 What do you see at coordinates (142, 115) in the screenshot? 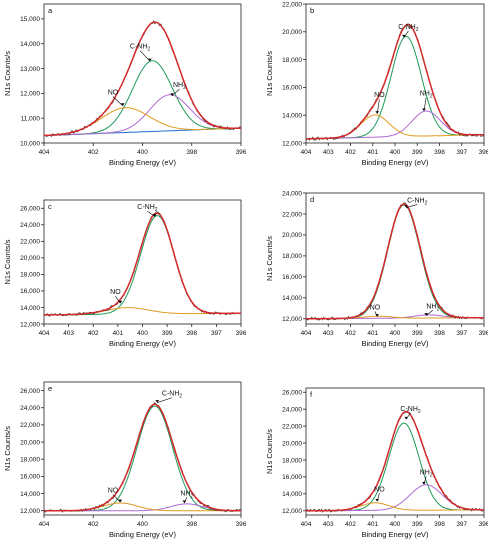
I see `peak-nh2` at bounding box center [142, 115].